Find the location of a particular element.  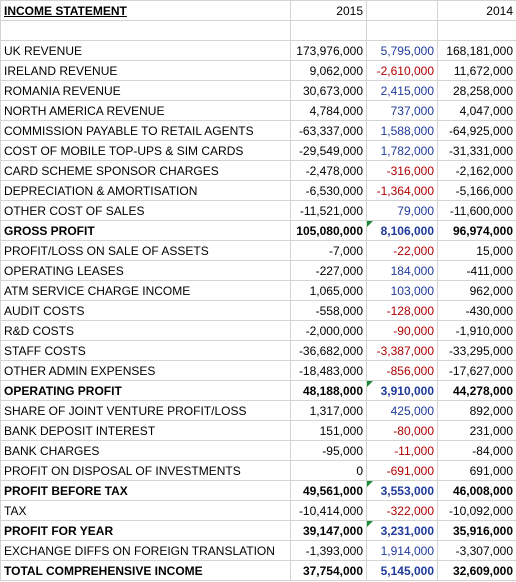

value-2015: 48,188,000 is located at coordinates (328, 390).